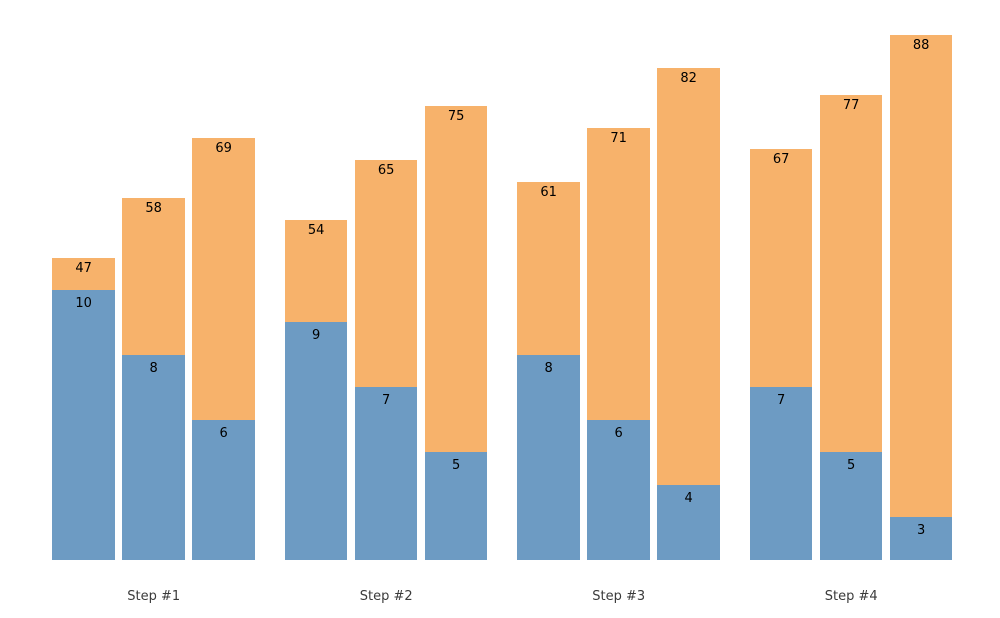  Describe the element at coordinates (316, 335) in the screenshot. I see `segment-value-label: 9` at that location.